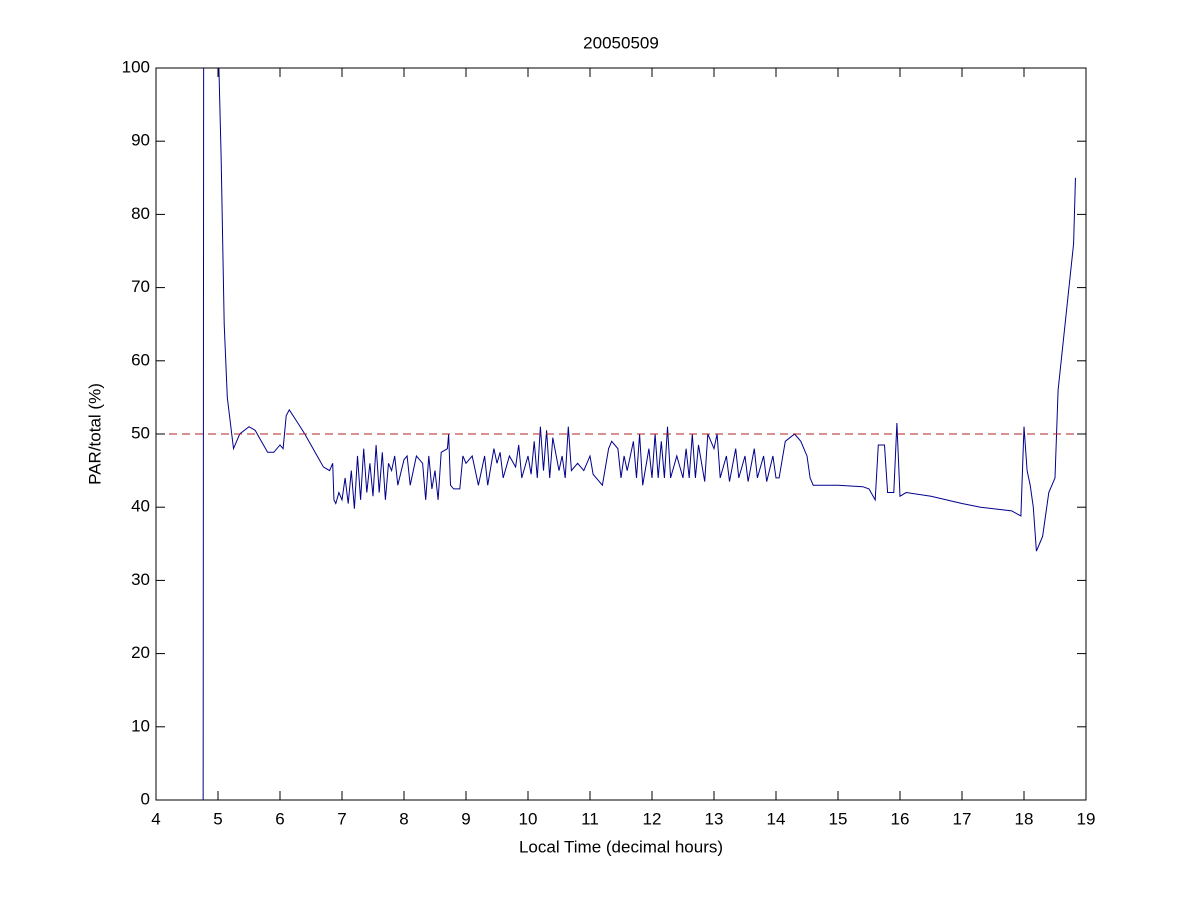  Describe the element at coordinates (776, 818) in the screenshot. I see `x-tick-label: 14` at that location.